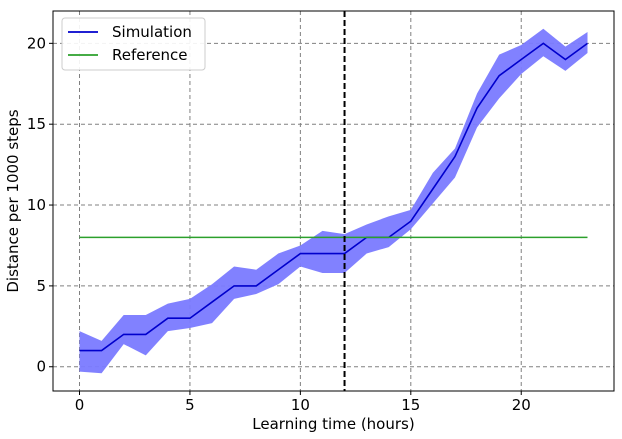 The height and width of the screenshot is (439, 622). Describe the element at coordinates (521, 405) in the screenshot. I see `x-tick-label: 20` at that location.